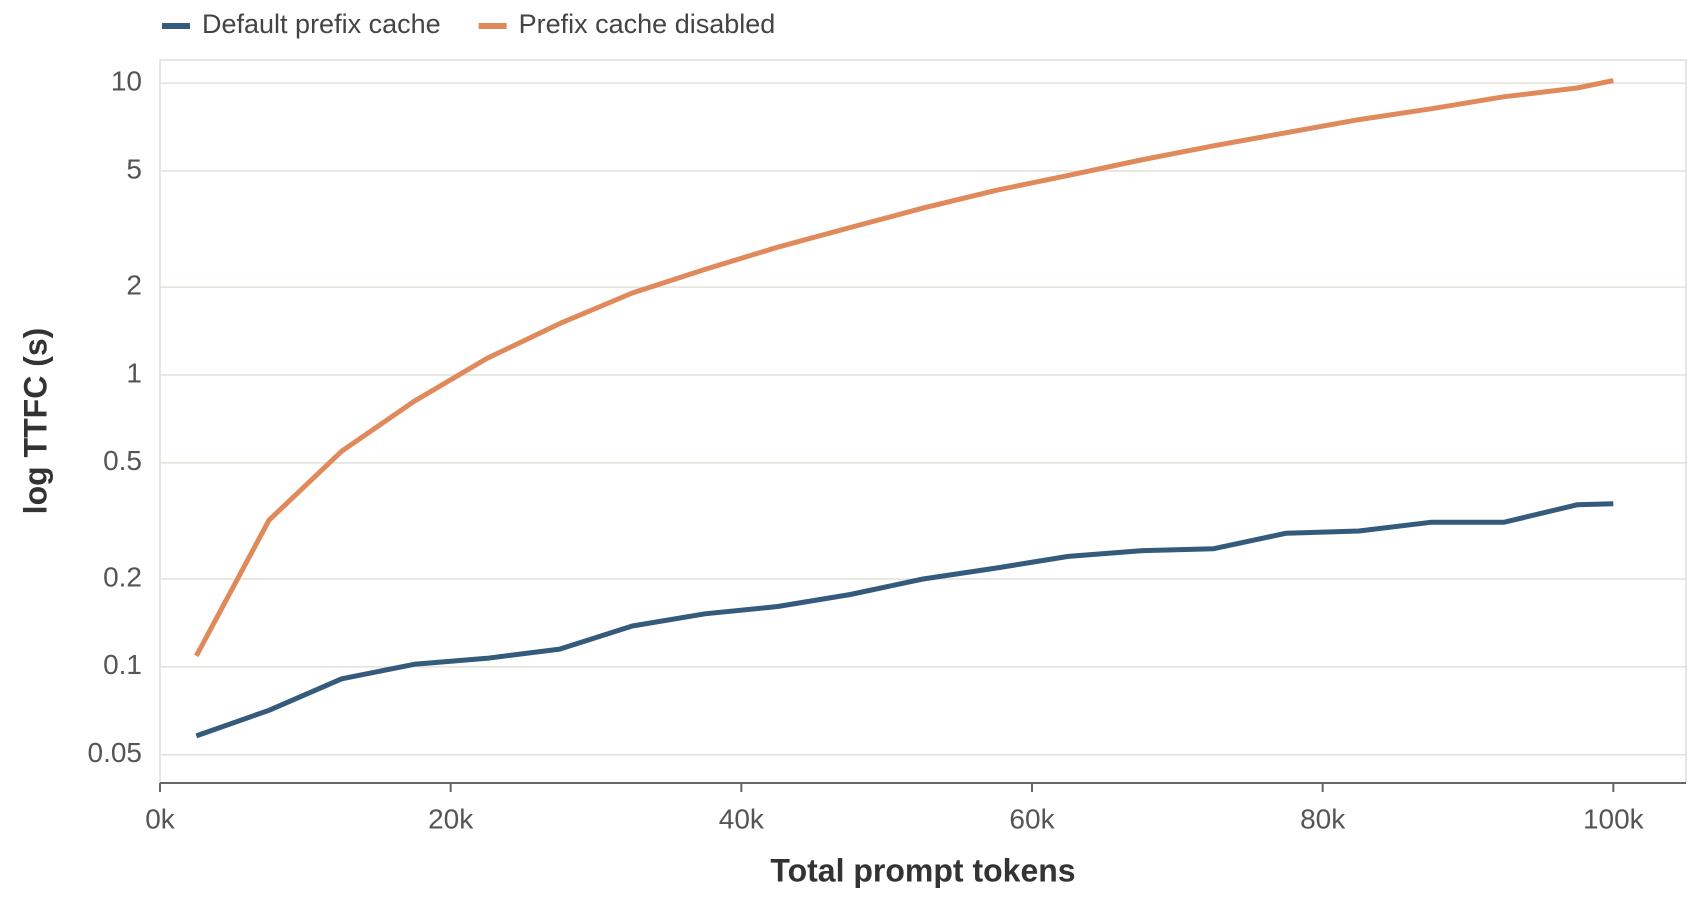  I want to click on y-tick-label: 0.1, so click(122, 664).